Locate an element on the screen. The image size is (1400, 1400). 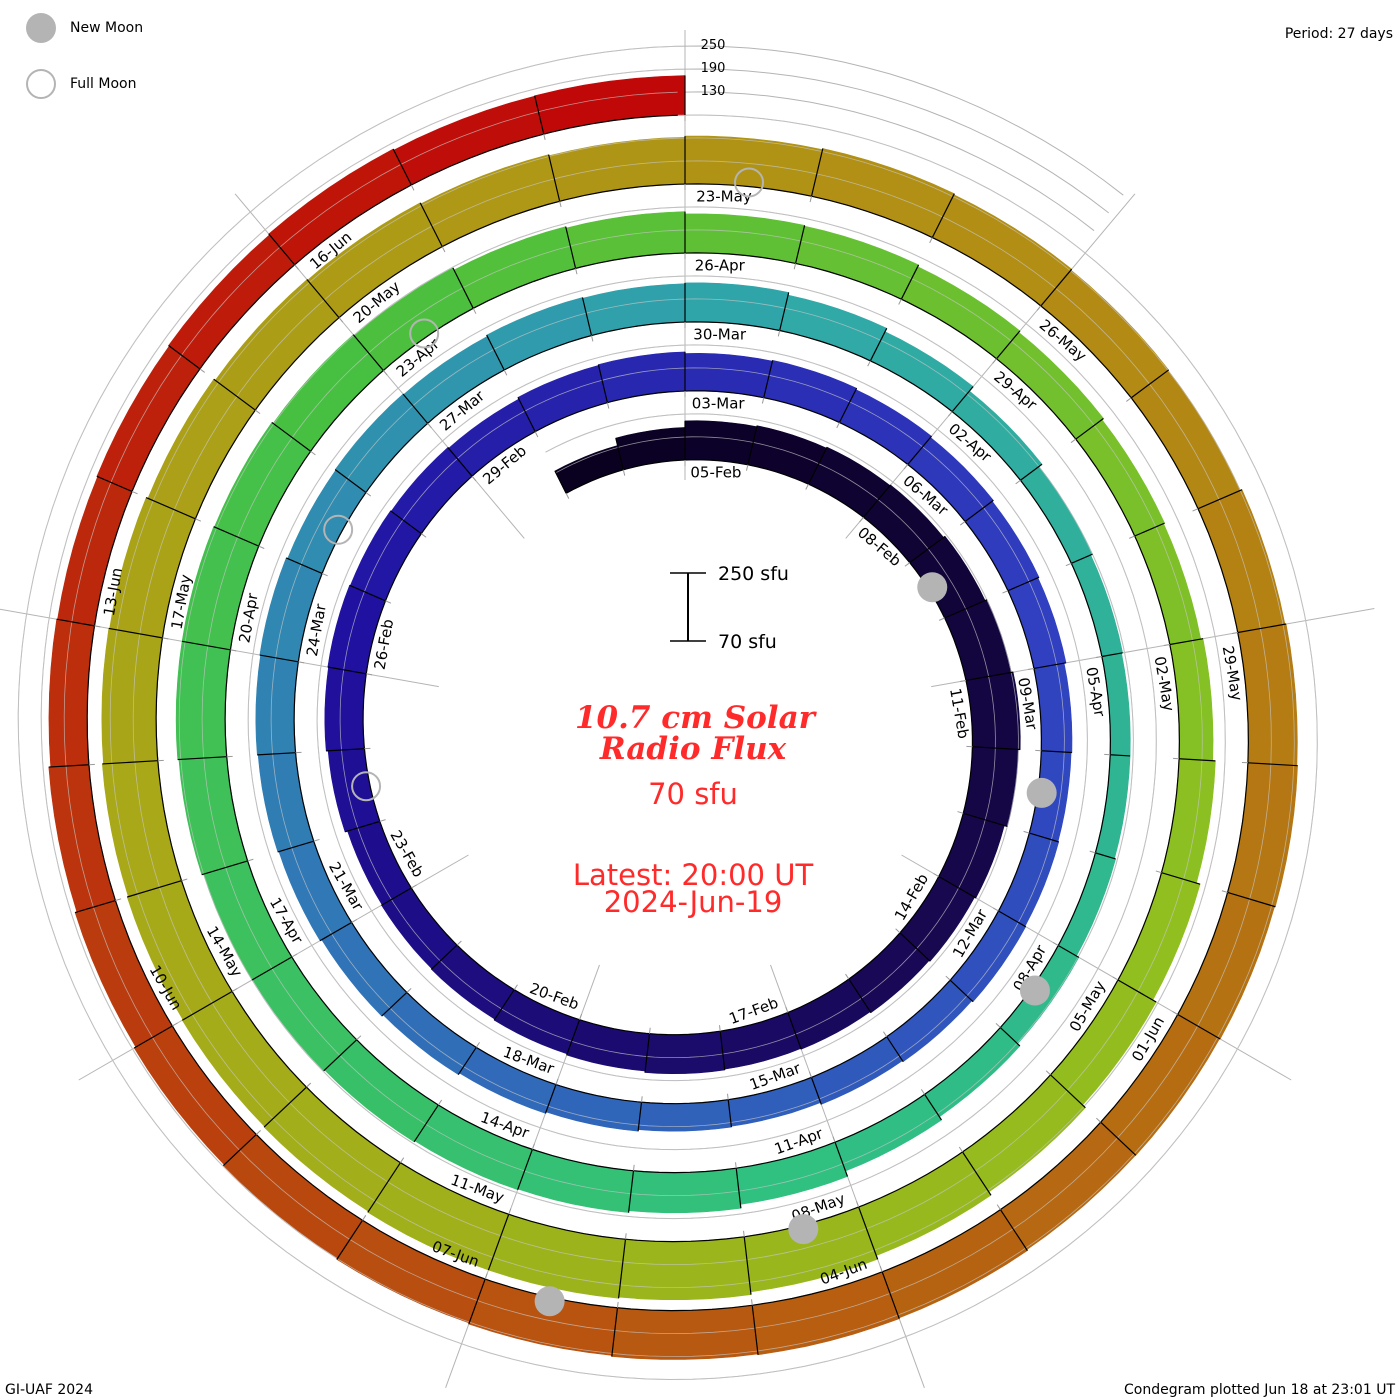
scale-bar is located at coordinates (688, 607).